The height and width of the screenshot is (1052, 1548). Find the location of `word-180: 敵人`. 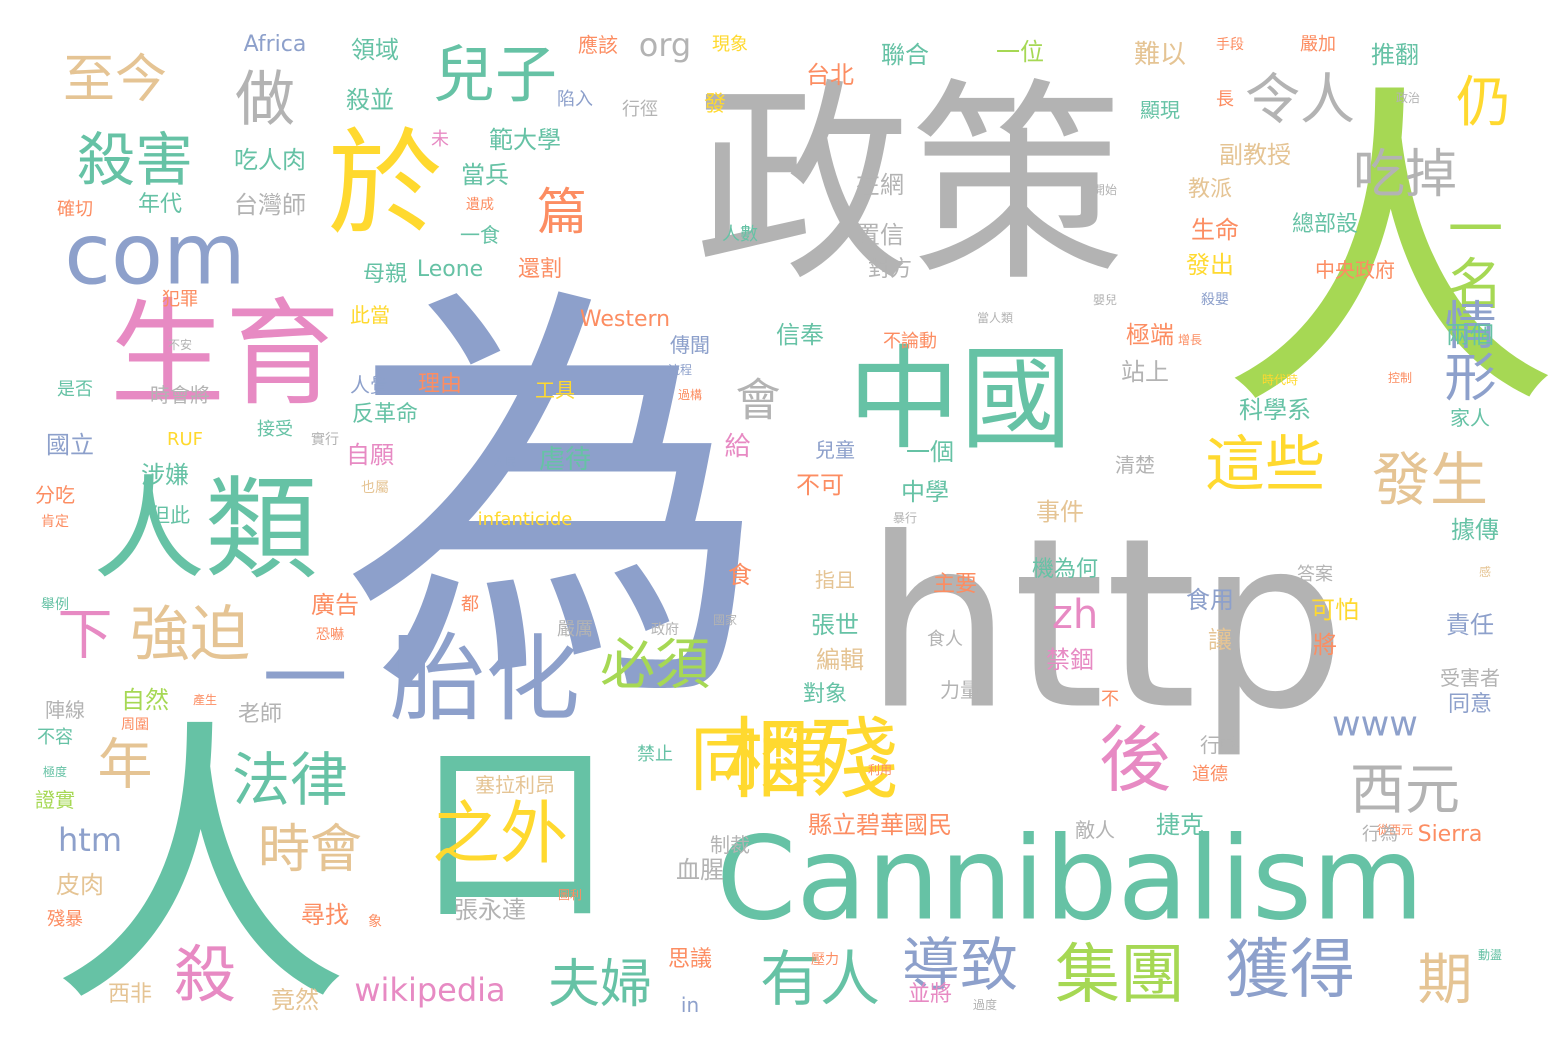

word-180: 敵人 is located at coordinates (1095, 830).